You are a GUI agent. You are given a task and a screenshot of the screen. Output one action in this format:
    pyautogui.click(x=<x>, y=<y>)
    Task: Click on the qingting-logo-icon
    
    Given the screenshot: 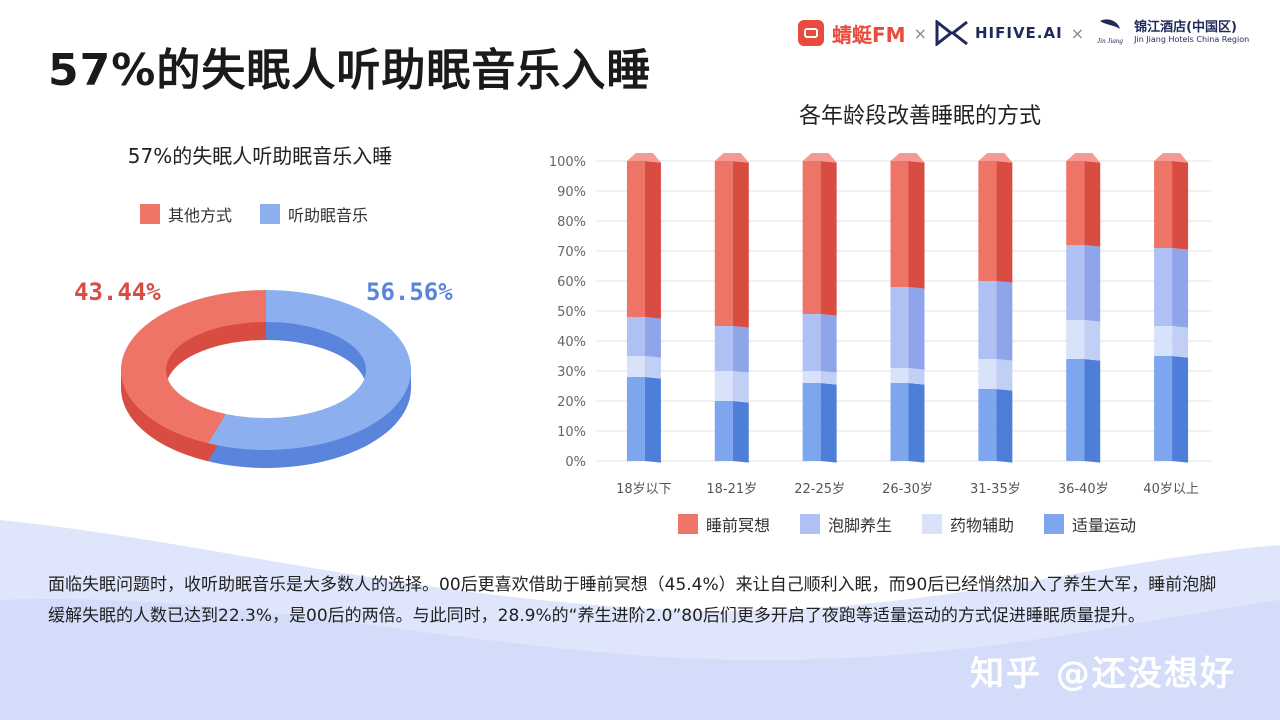 What is the action you would take?
    pyautogui.click(x=811, y=33)
    